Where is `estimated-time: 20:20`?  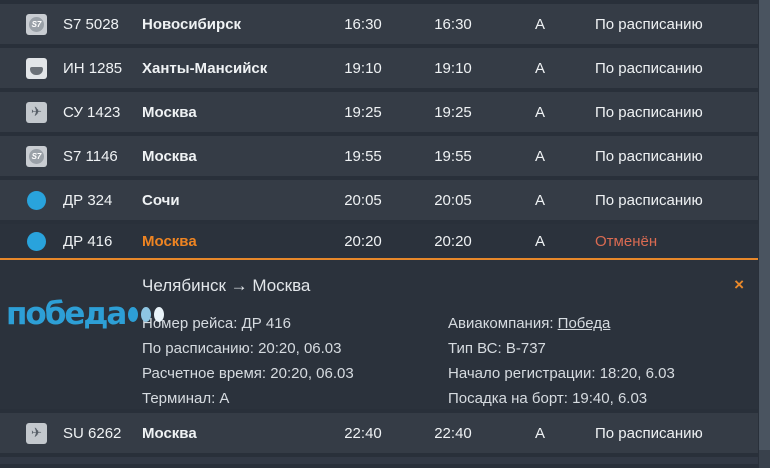 estimated-time: 20:20 is located at coordinates (453, 241).